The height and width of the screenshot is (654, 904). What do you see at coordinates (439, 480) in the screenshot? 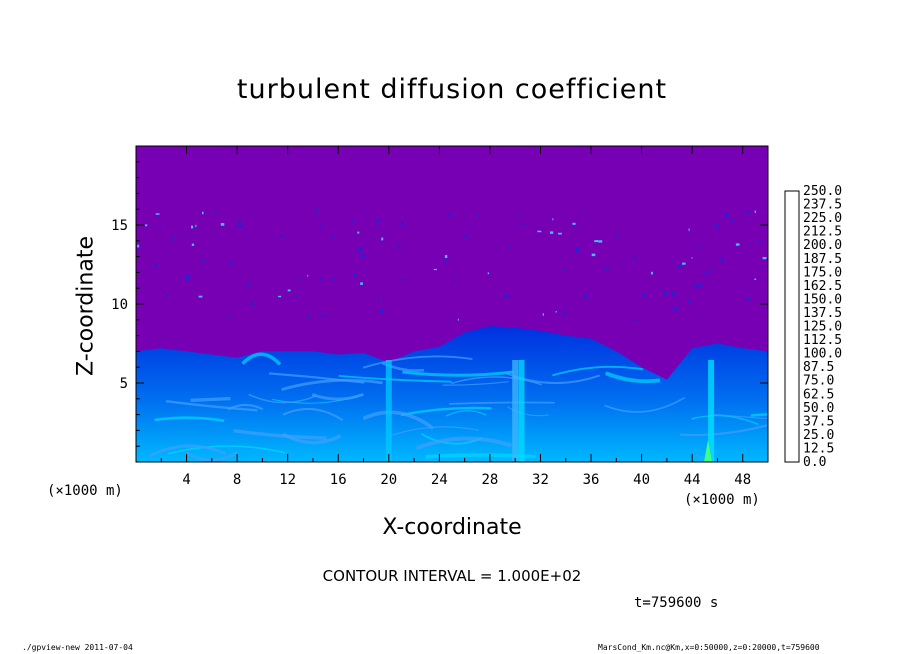
I see `x-tick-label: 24` at bounding box center [439, 480].